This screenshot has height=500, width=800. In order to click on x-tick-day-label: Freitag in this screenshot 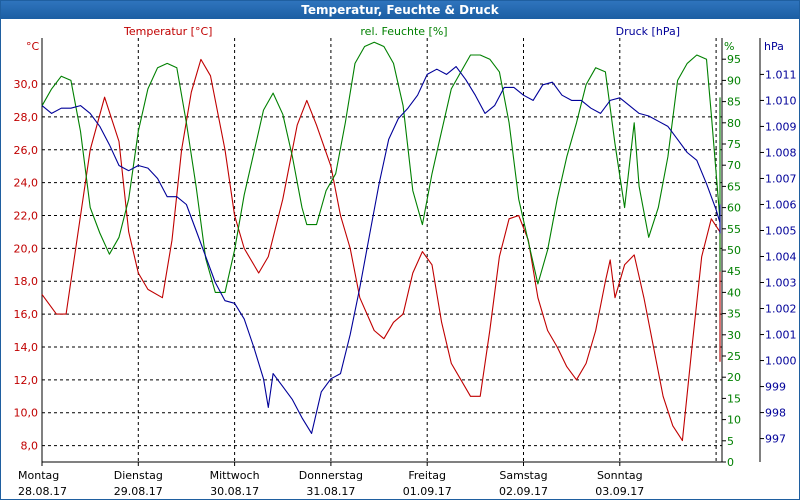, I will do `click(427, 475)`.